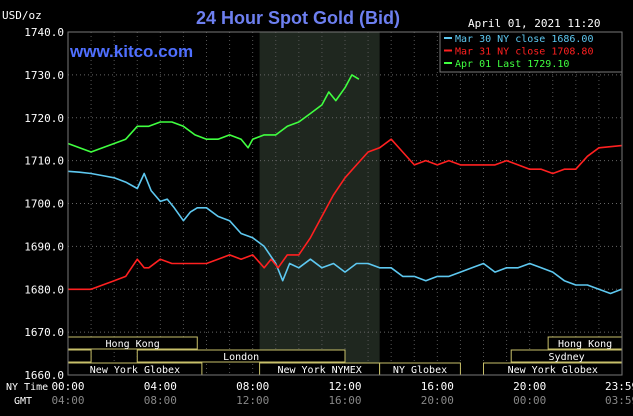 The width and height of the screenshot is (633, 416). Describe the element at coordinates (23, 401) in the screenshot. I see `gmt-row-label: GMT` at that location.